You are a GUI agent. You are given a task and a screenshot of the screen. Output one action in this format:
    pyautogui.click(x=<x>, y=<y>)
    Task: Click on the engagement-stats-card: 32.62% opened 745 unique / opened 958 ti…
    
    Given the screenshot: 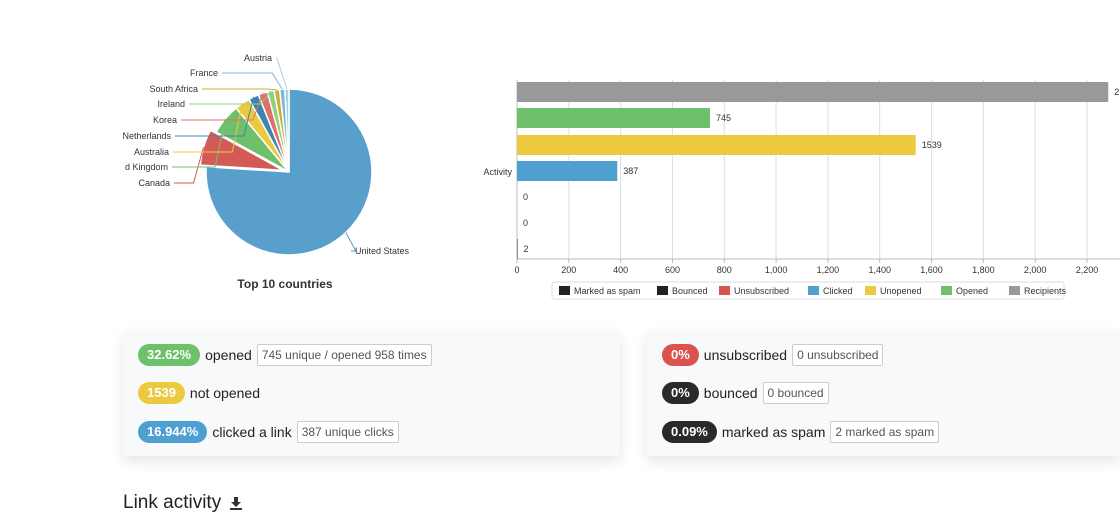 What is the action you would take?
    pyautogui.click(x=371, y=393)
    